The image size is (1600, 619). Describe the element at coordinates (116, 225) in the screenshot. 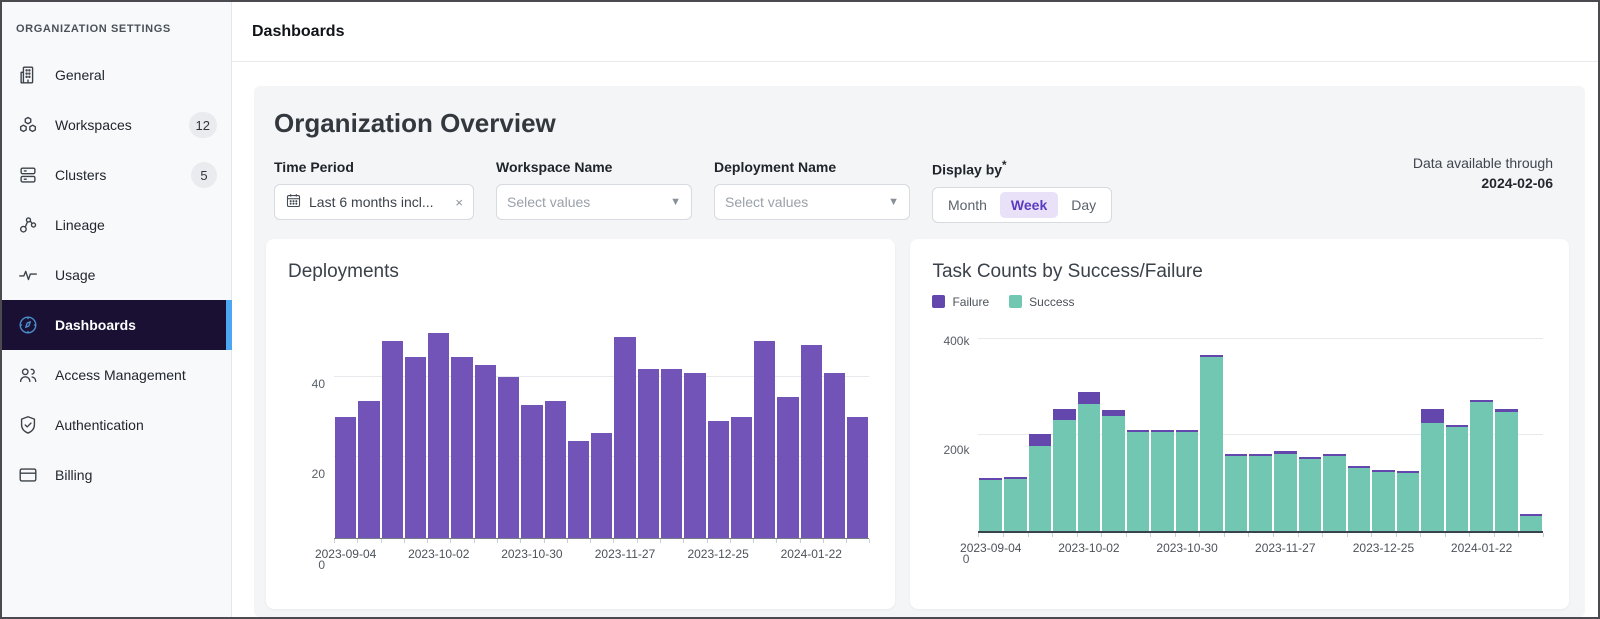

I see `sidebar-item-lineage: Lineage` at that location.